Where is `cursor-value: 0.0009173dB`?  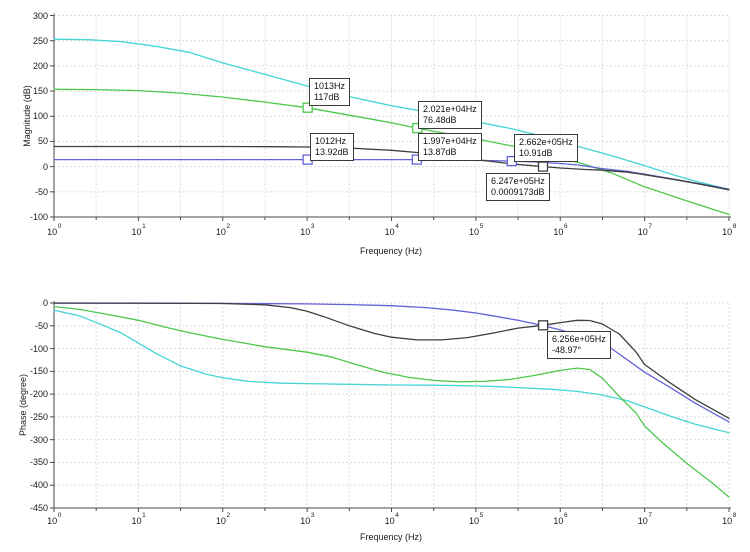
cursor-value: 0.0009173dB is located at coordinates (518, 192).